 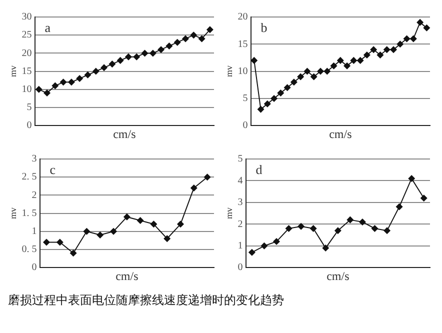 I want to click on chart-title: c, so click(x=53, y=169).